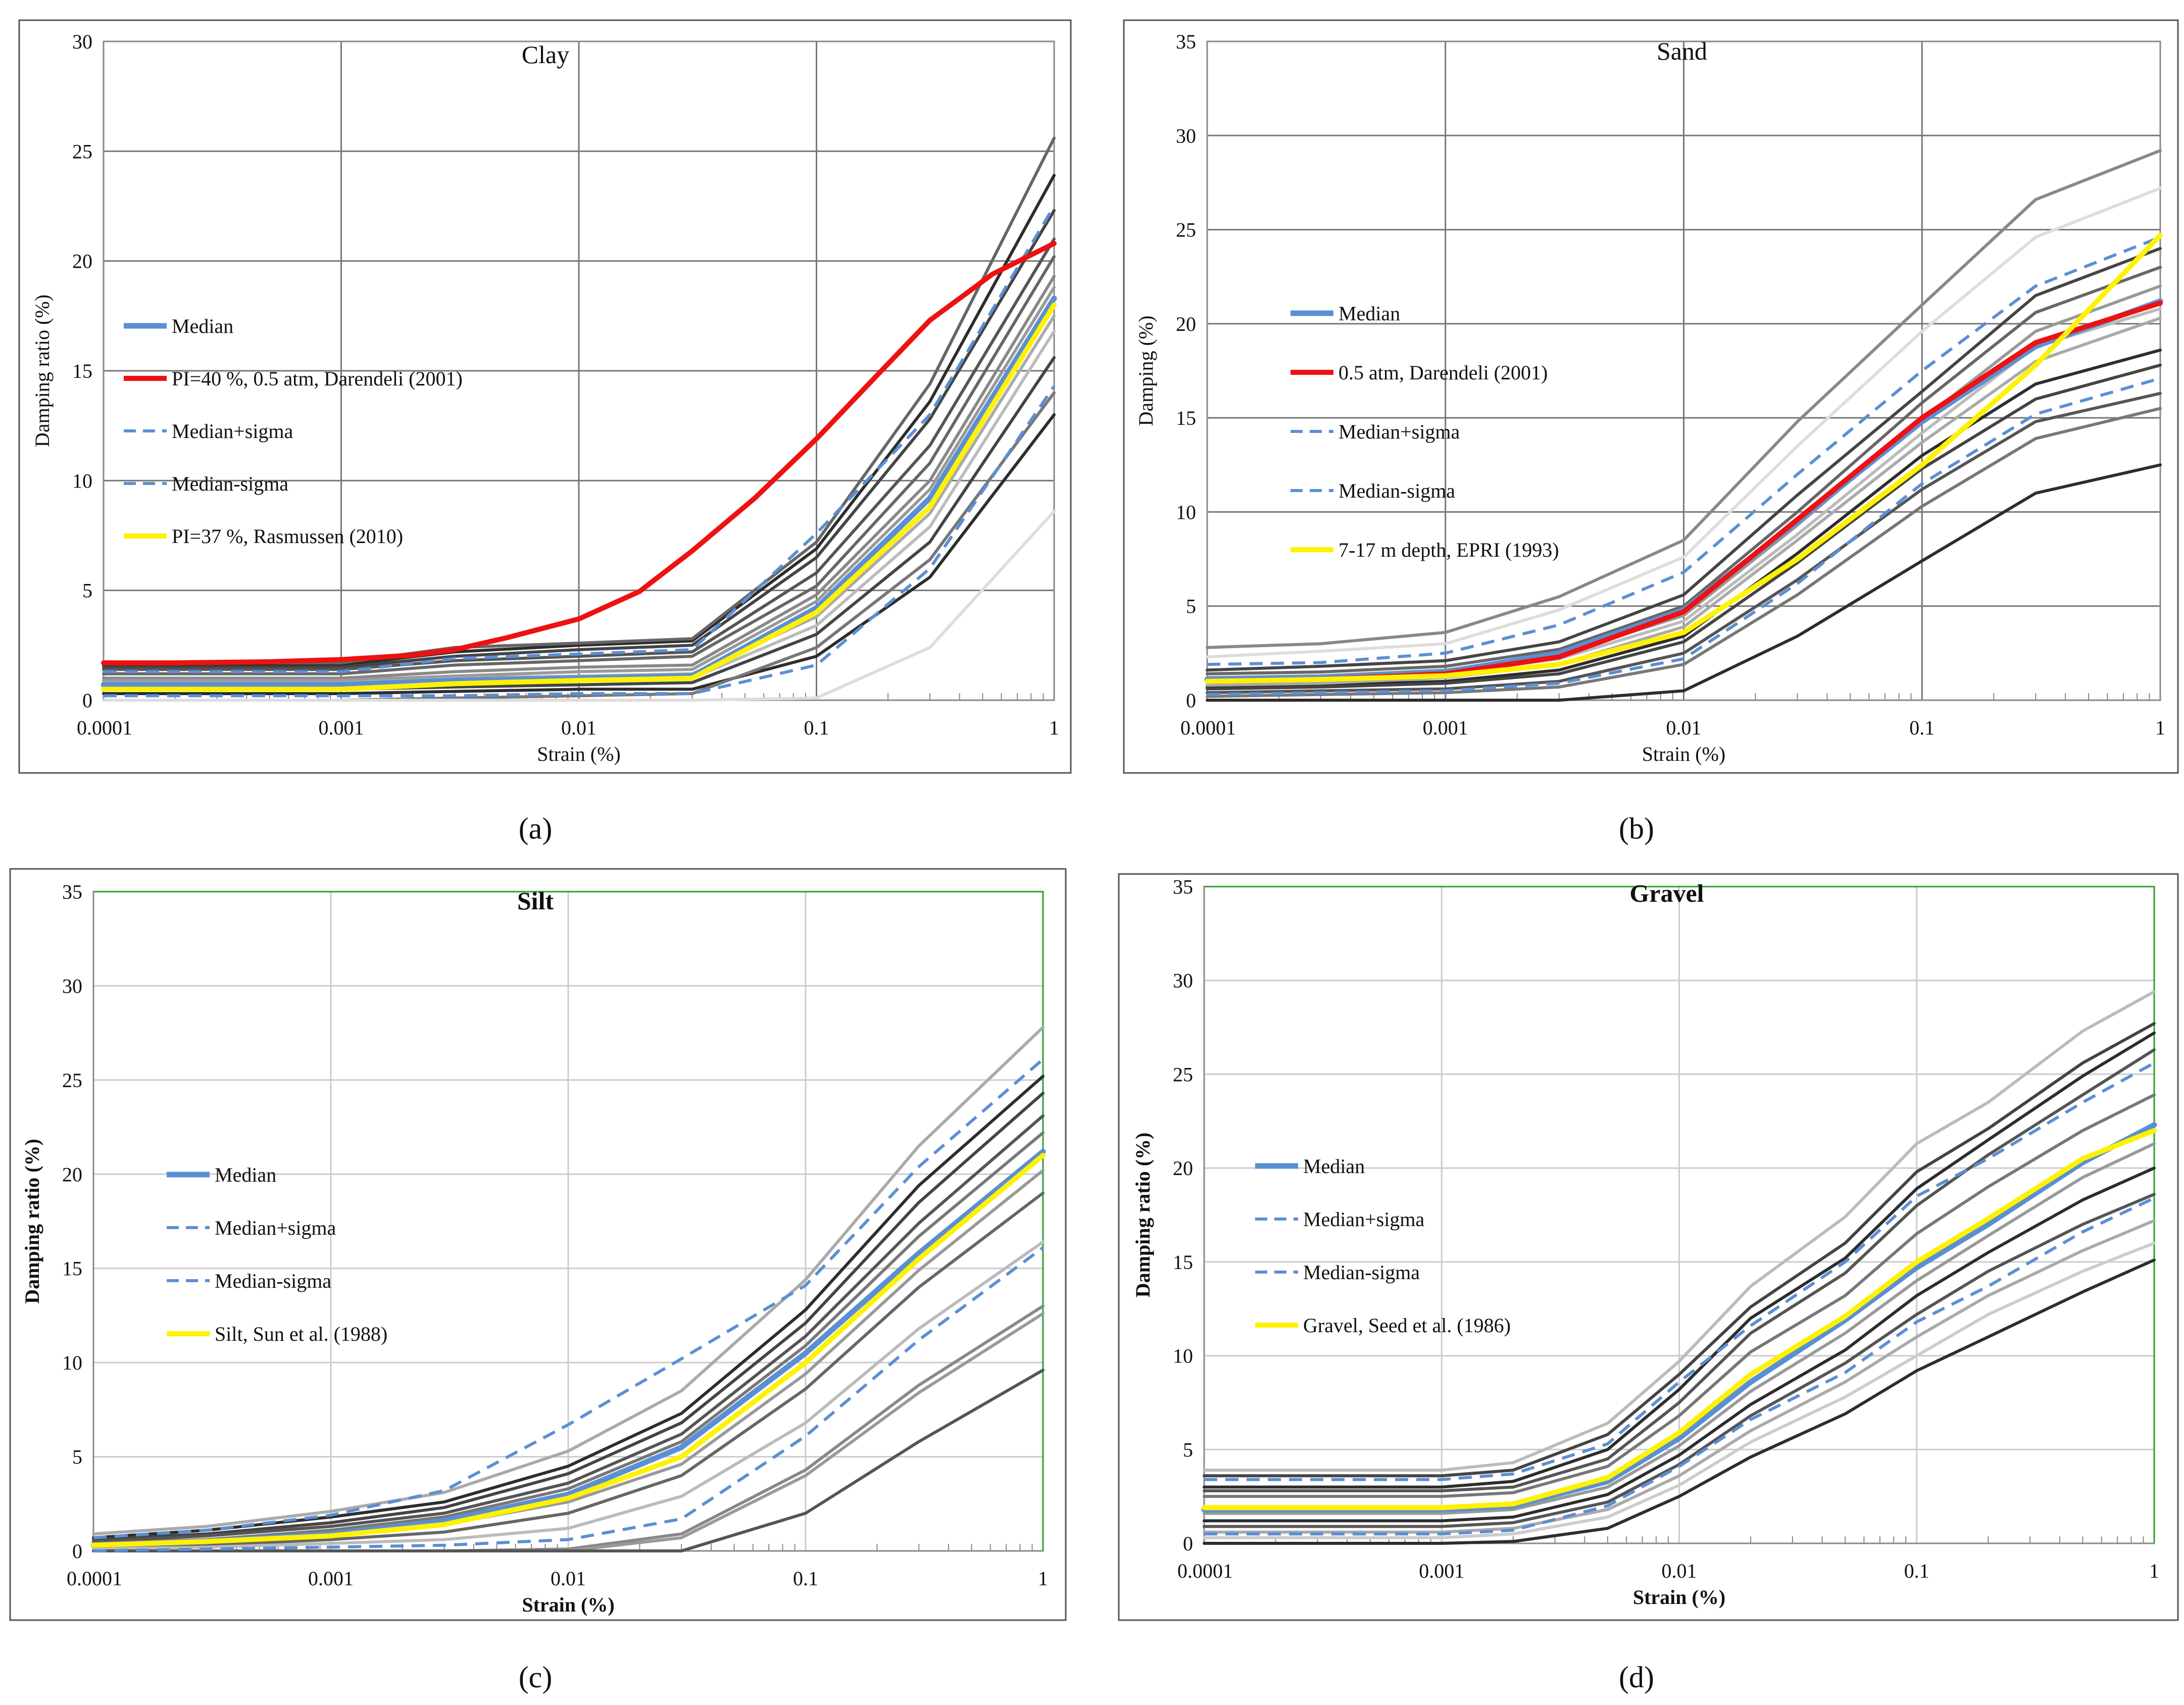  What do you see at coordinates (535, 901) in the screenshot?
I see `chart-title: Silt` at bounding box center [535, 901].